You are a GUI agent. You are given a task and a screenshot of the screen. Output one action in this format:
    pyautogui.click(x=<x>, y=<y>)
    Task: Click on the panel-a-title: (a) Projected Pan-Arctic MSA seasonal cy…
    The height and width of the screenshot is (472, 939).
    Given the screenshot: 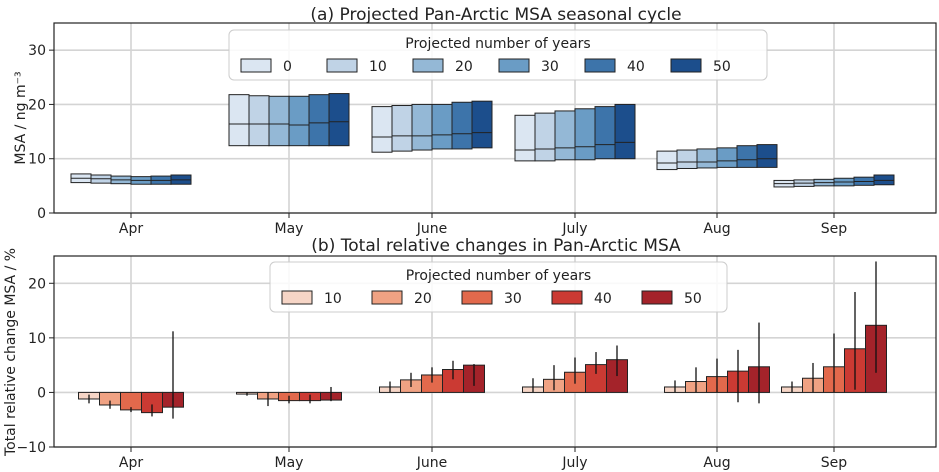 What is the action you would take?
    pyautogui.click(x=495, y=15)
    